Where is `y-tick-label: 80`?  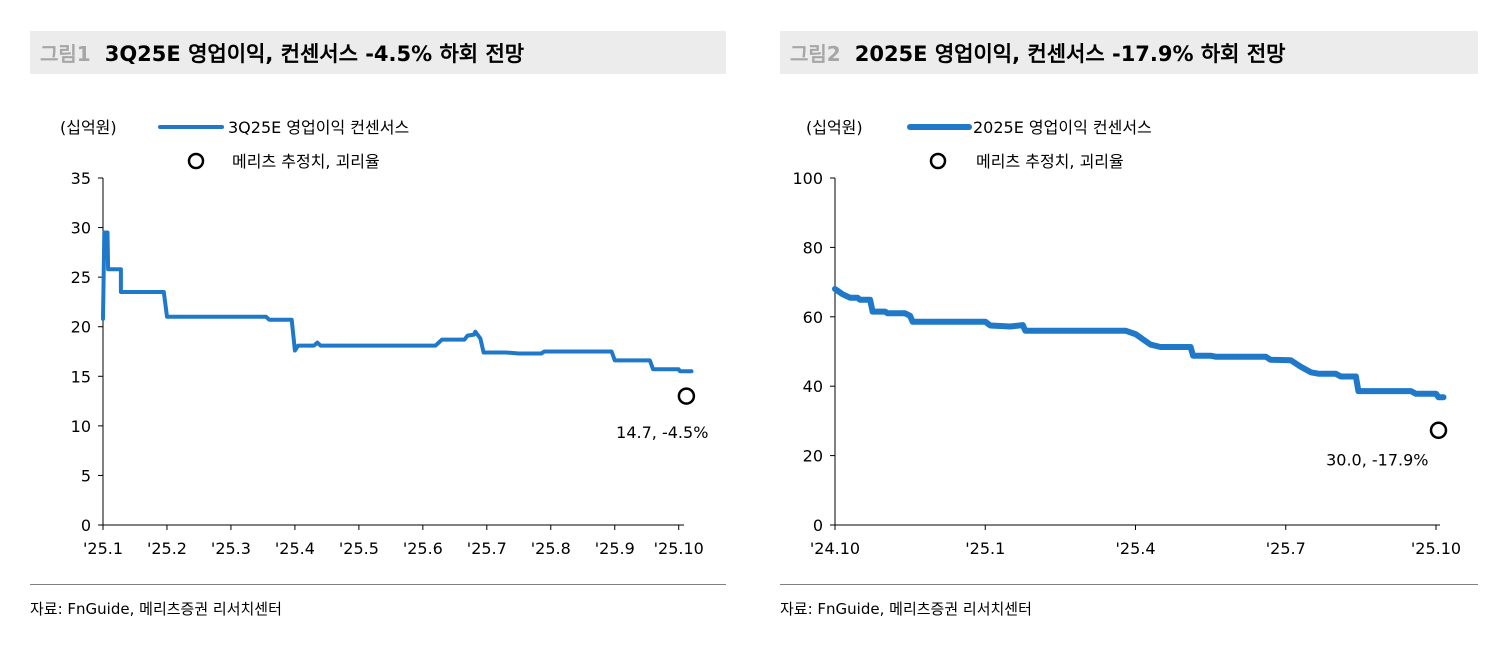
y-tick-label: 80 is located at coordinates (813, 247).